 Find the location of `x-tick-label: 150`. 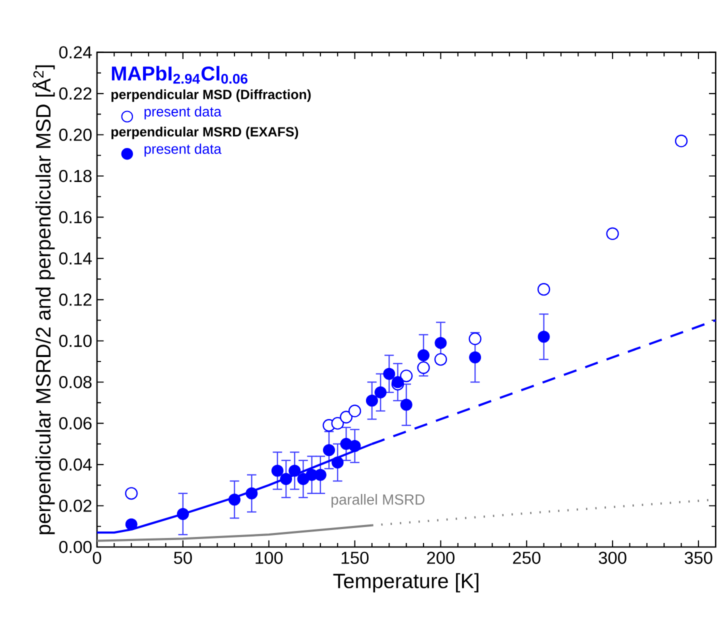

x-tick-label: 150 is located at coordinates (355, 558).